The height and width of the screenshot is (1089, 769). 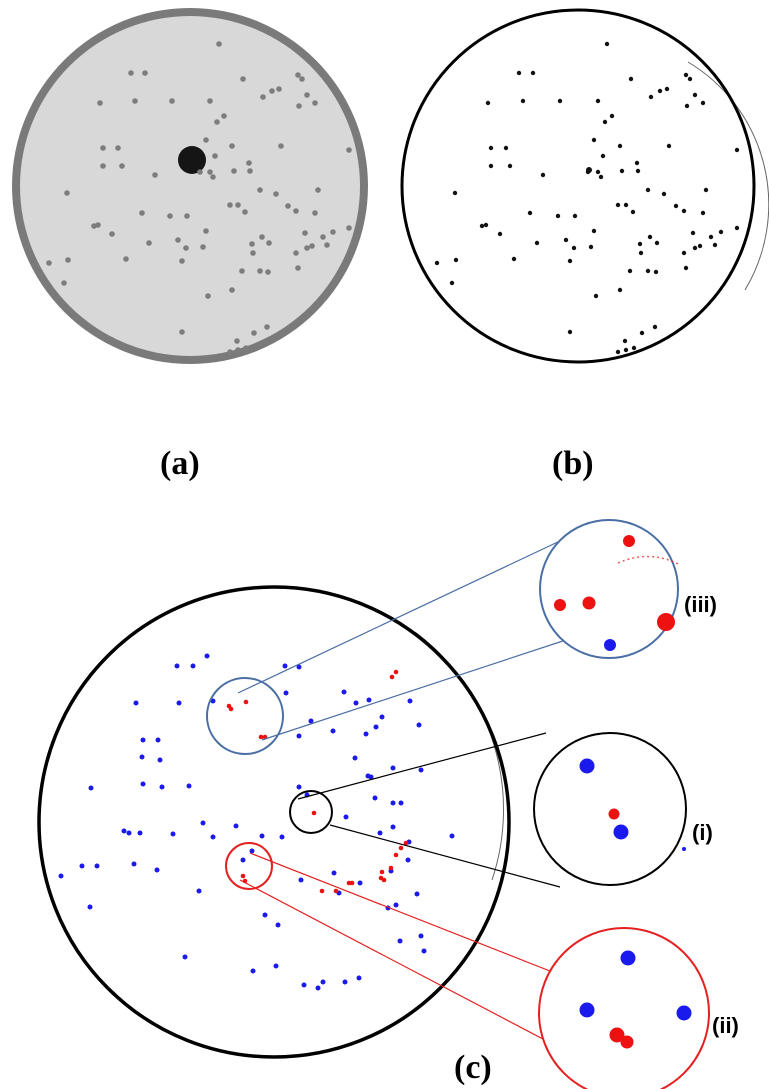 I want to click on connector-i-bottom, so click(x=445, y=856).